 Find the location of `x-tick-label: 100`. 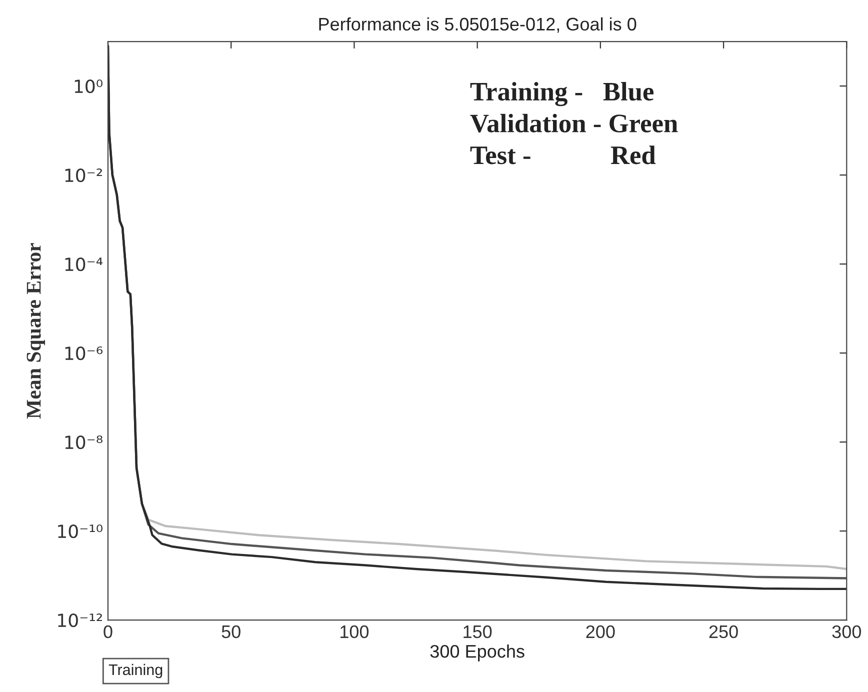

x-tick-label: 100 is located at coordinates (354, 631).